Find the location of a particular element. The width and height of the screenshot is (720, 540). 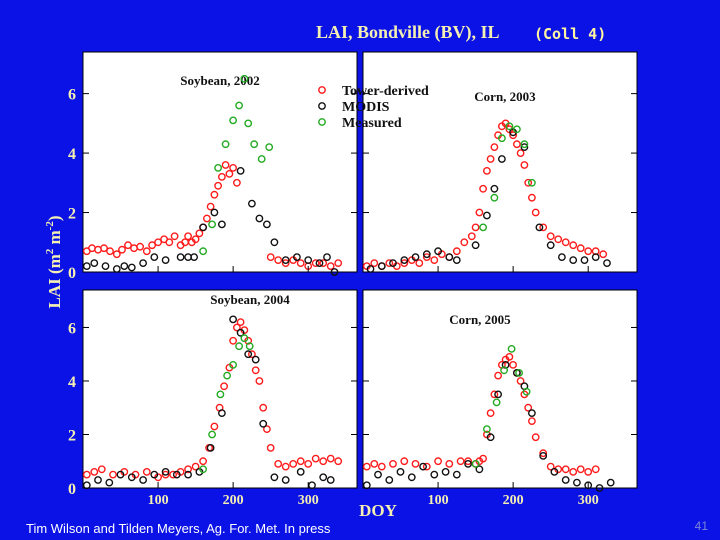

legend-label: Measured is located at coordinates (372, 123).